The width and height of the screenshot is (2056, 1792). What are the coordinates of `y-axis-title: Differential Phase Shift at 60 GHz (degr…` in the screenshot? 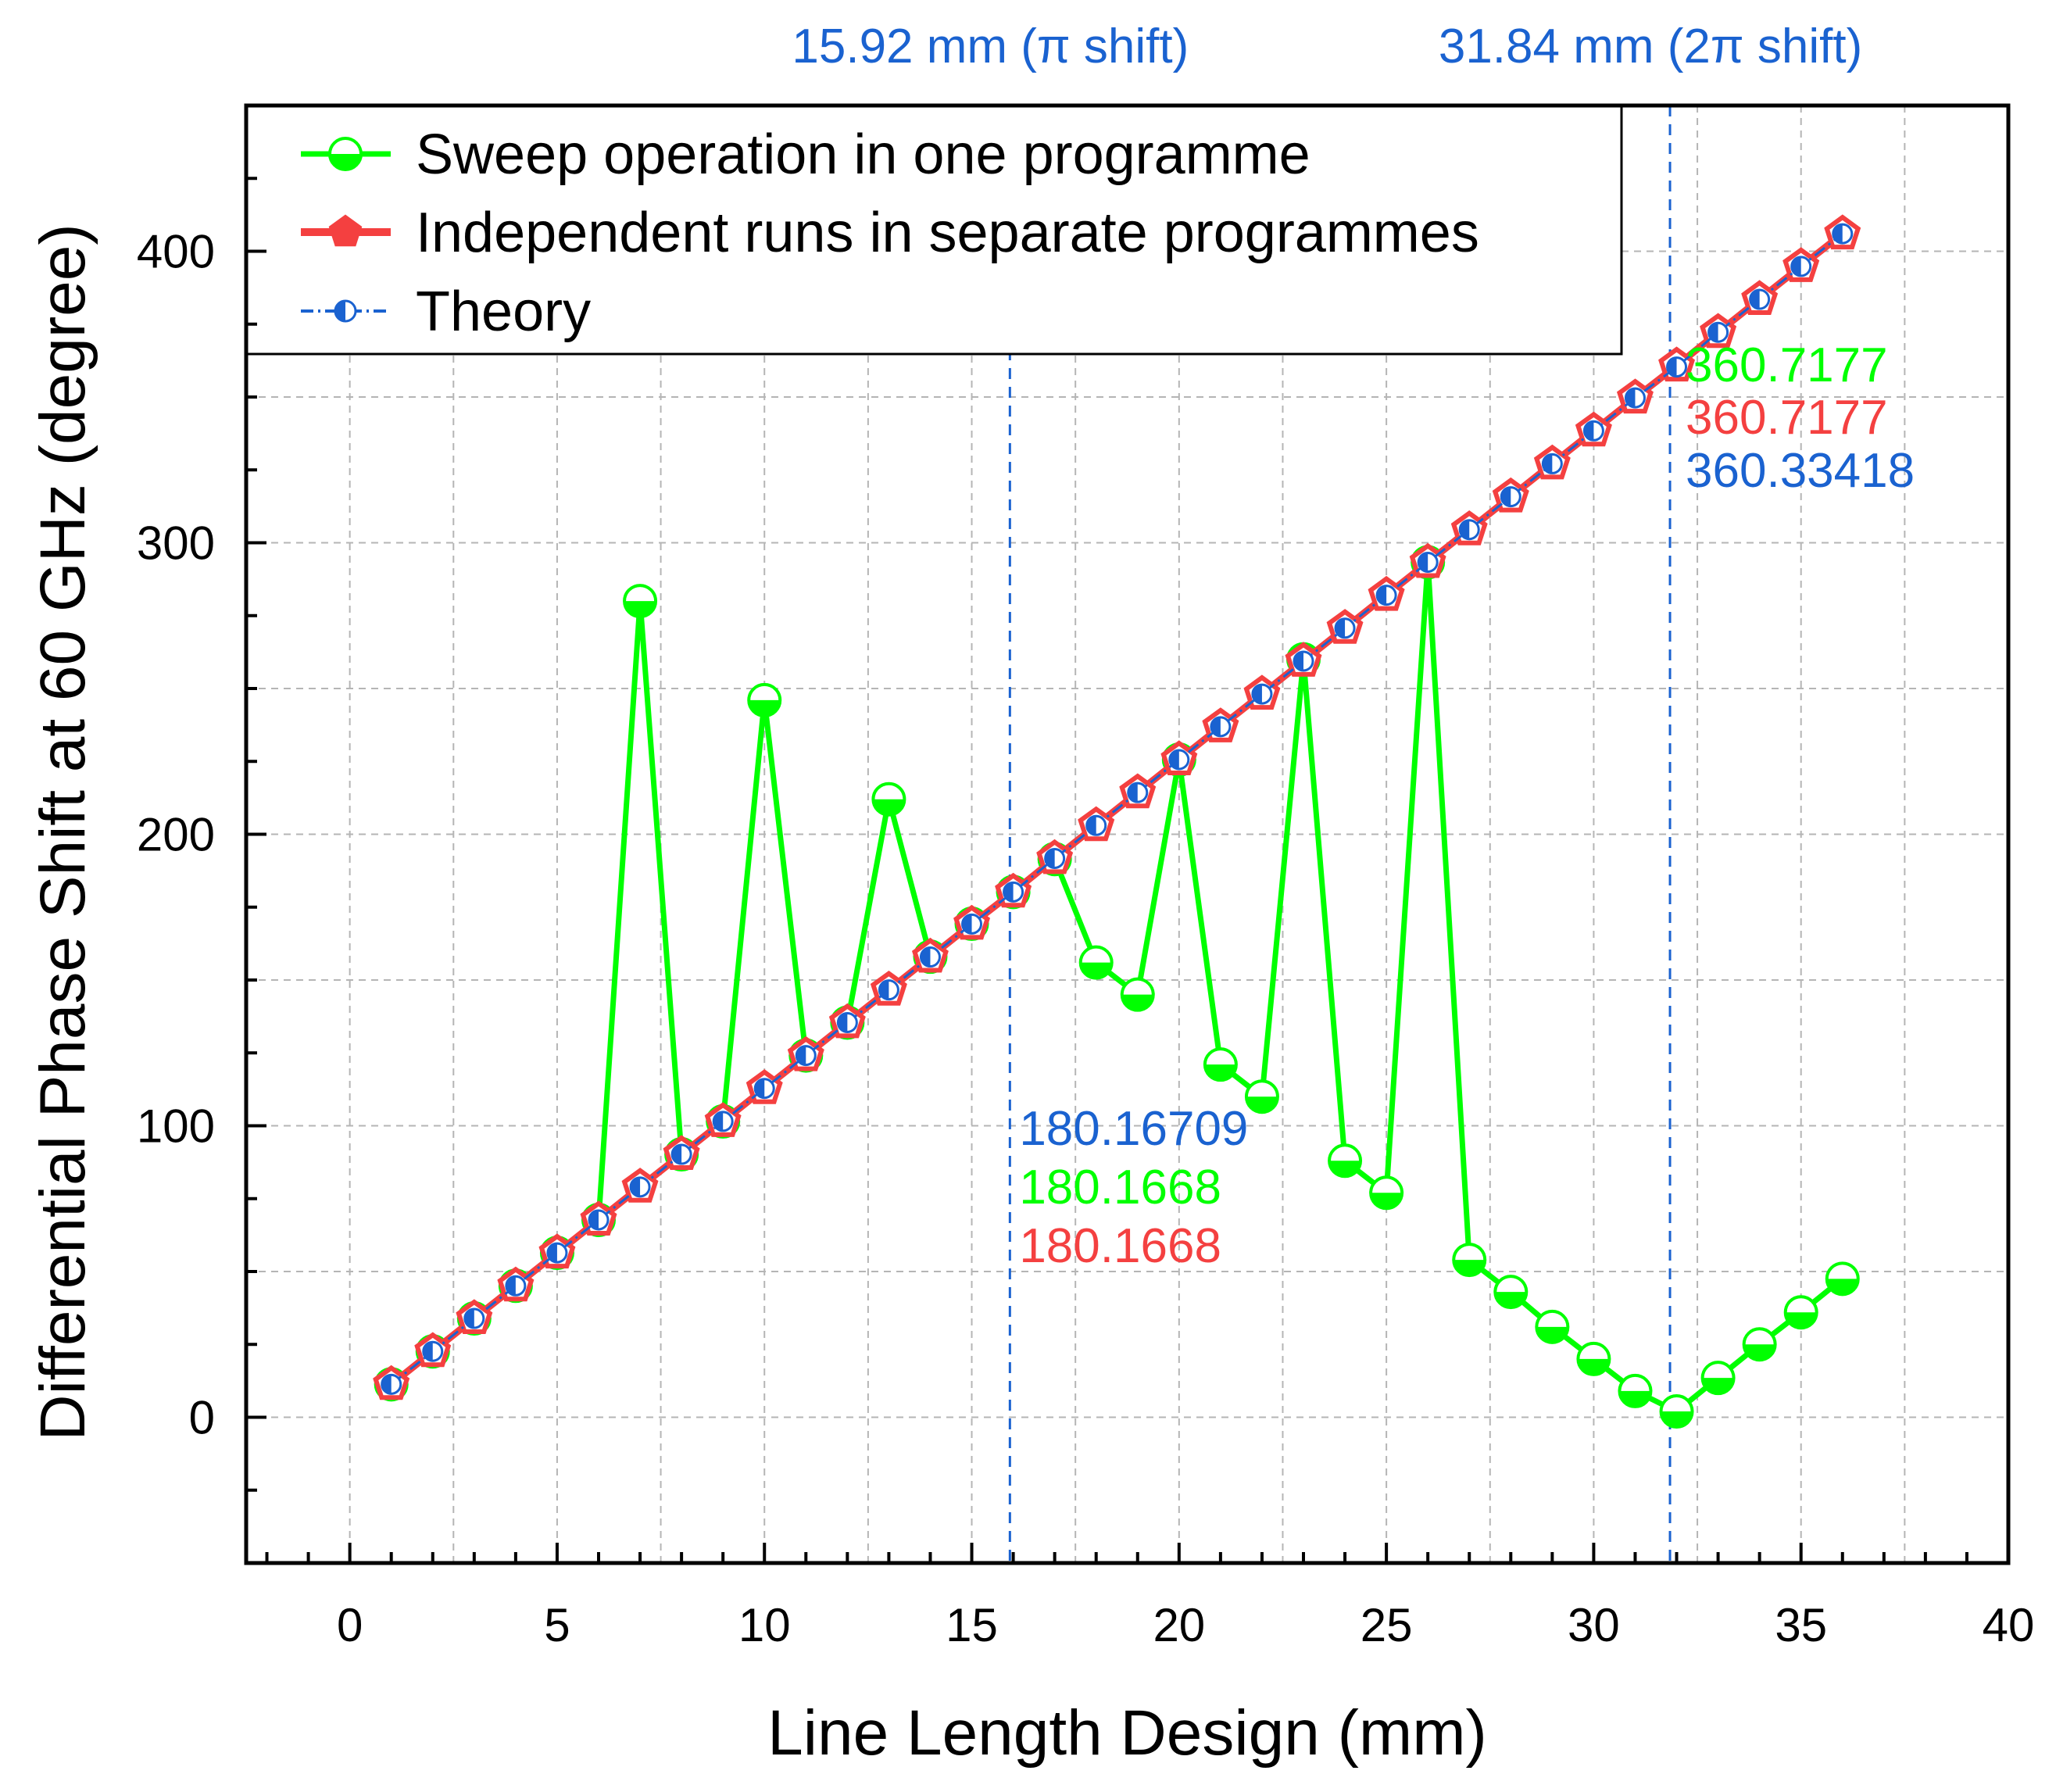 It's located at (62, 832).